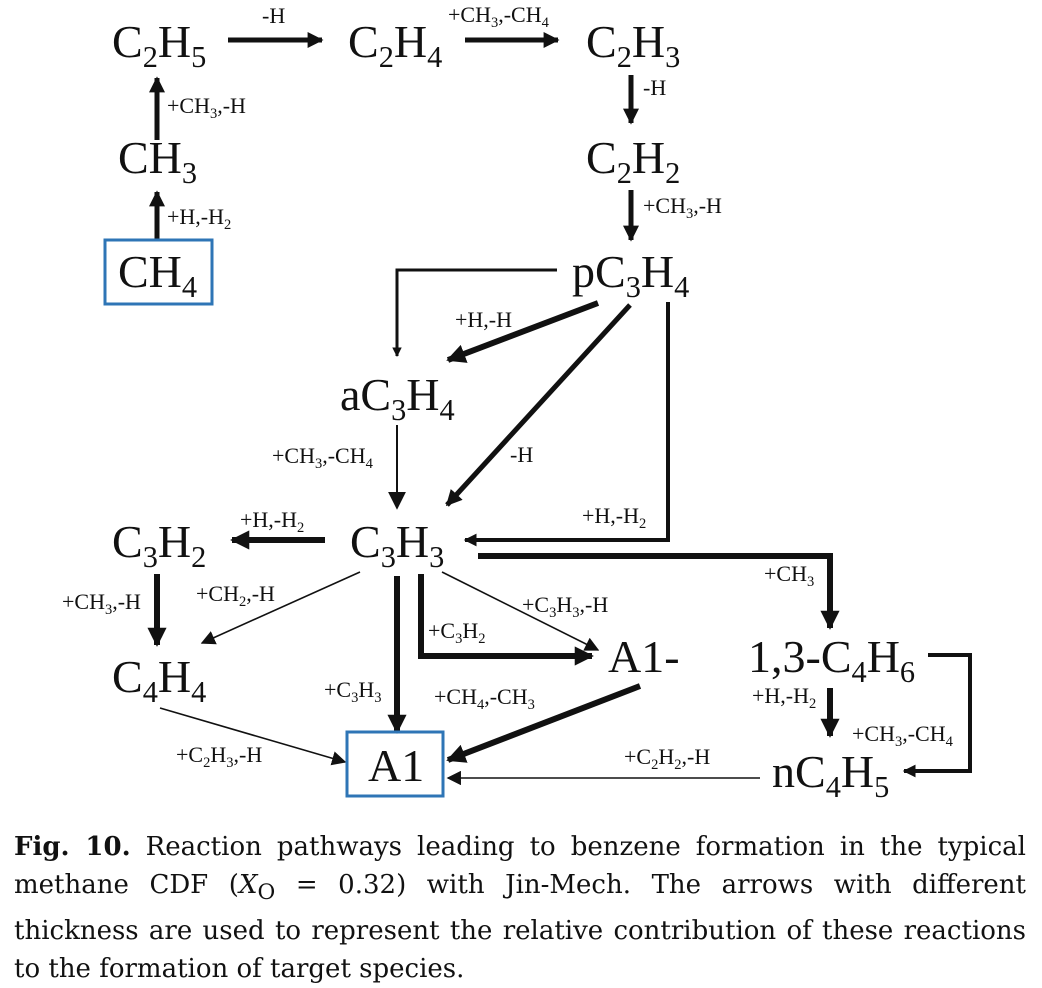  I want to click on label-ac3h4-c3h3: +CH3,-CH4, so click(323, 457).